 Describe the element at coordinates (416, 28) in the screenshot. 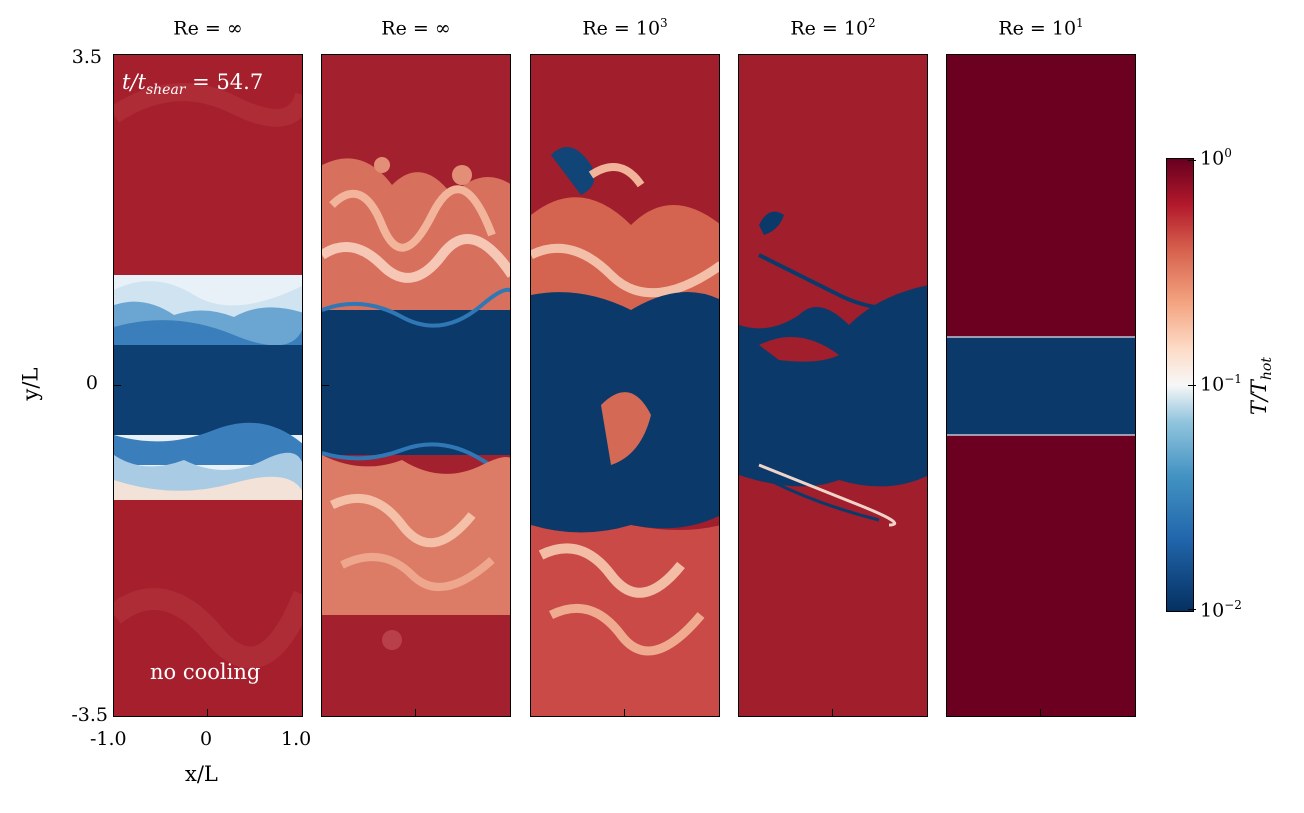

I see `panel-title-2: Re = ∞` at that location.